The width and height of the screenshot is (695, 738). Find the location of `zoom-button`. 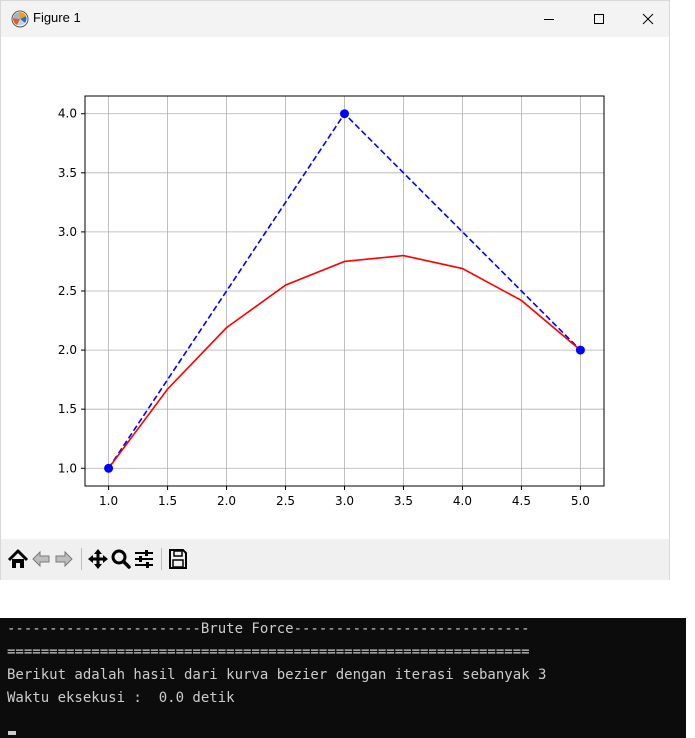

zoom-button is located at coordinates (121, 559).